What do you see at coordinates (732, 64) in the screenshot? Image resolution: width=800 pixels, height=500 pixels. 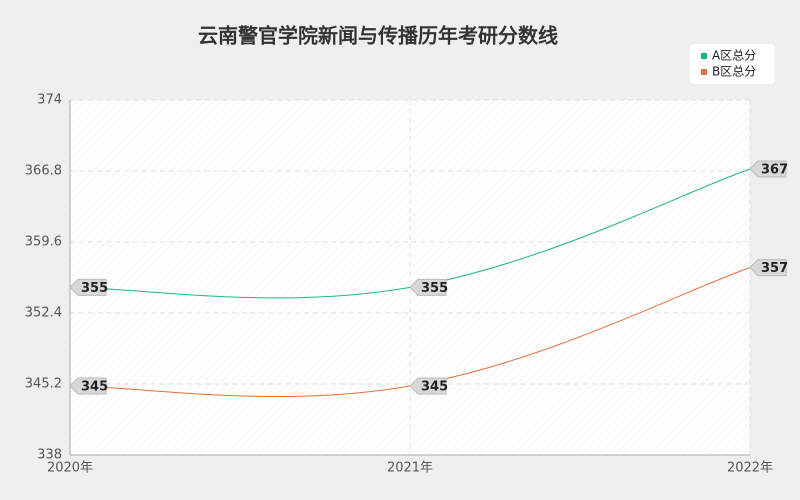 I see `legend-box` at bounding box center [732, 64].